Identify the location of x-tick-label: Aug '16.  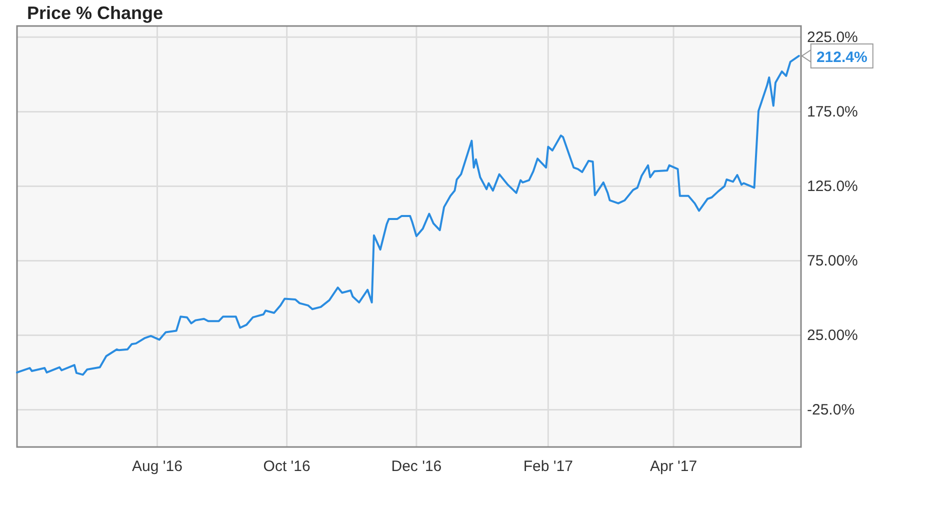
(157, 466).